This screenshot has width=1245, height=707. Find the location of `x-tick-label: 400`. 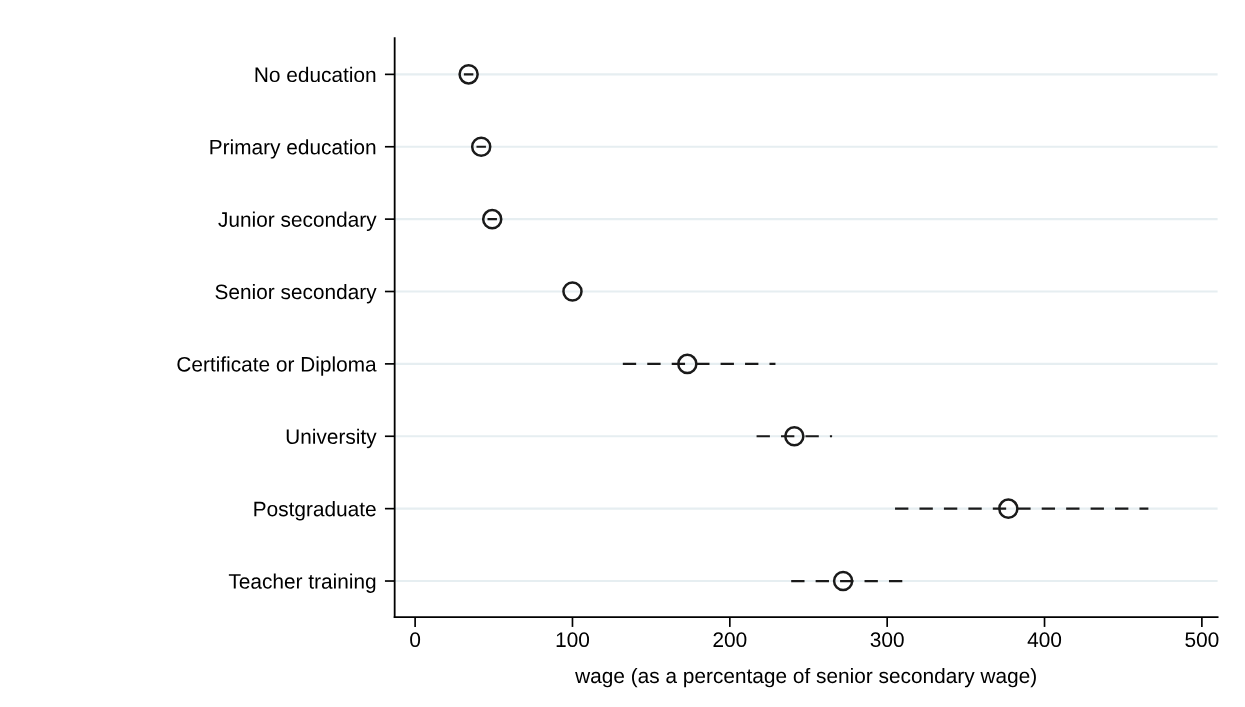

x-tick-label: 400 is located at coordinates (1044, 640).